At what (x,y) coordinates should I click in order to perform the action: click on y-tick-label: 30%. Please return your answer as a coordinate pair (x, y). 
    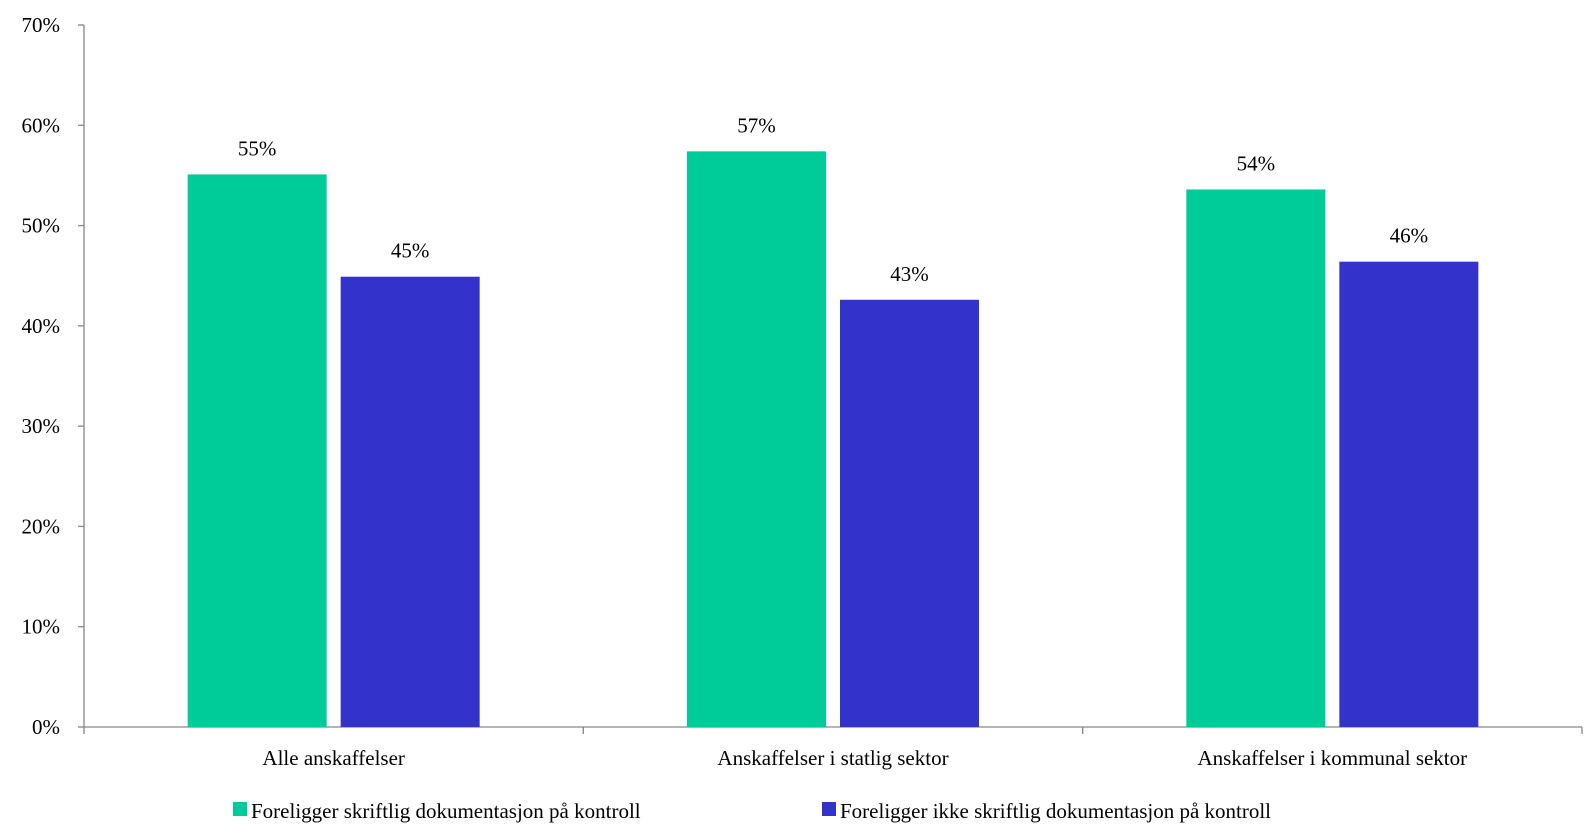
    Looking at the image, I should click on (41, 426).